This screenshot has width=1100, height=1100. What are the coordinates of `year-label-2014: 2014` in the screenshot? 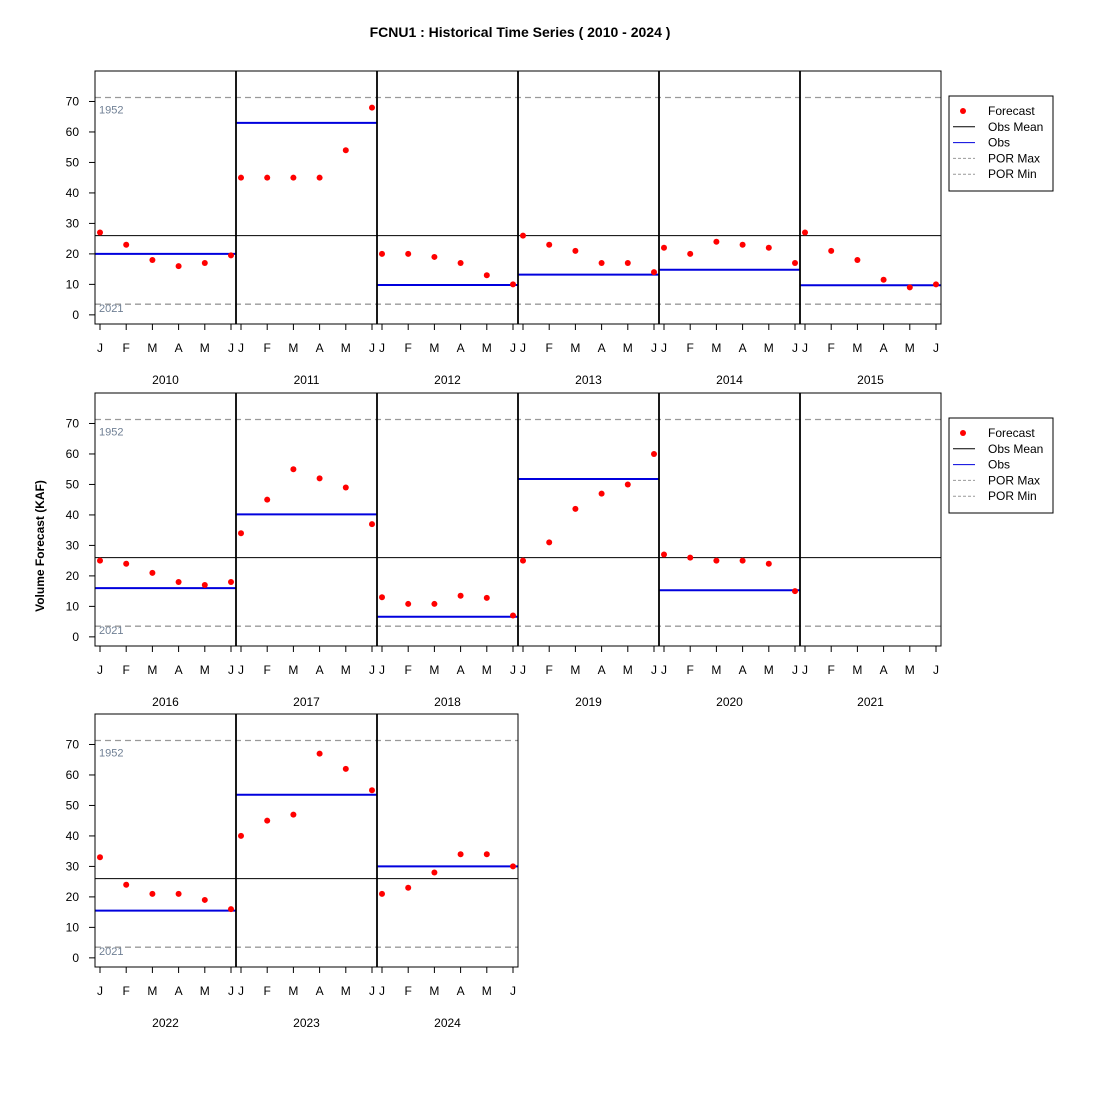 It's located at (729, 380).